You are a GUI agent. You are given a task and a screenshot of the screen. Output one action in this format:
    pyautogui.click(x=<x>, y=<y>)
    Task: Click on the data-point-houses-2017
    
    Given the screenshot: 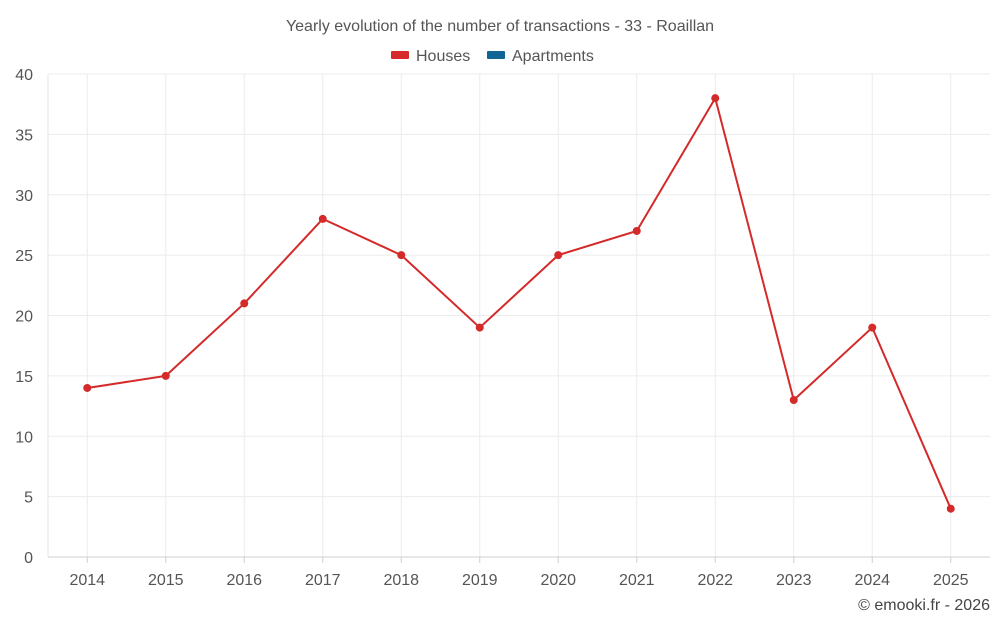 What is the action you would take?
    pyautogui.click(x=322, y=218)
    